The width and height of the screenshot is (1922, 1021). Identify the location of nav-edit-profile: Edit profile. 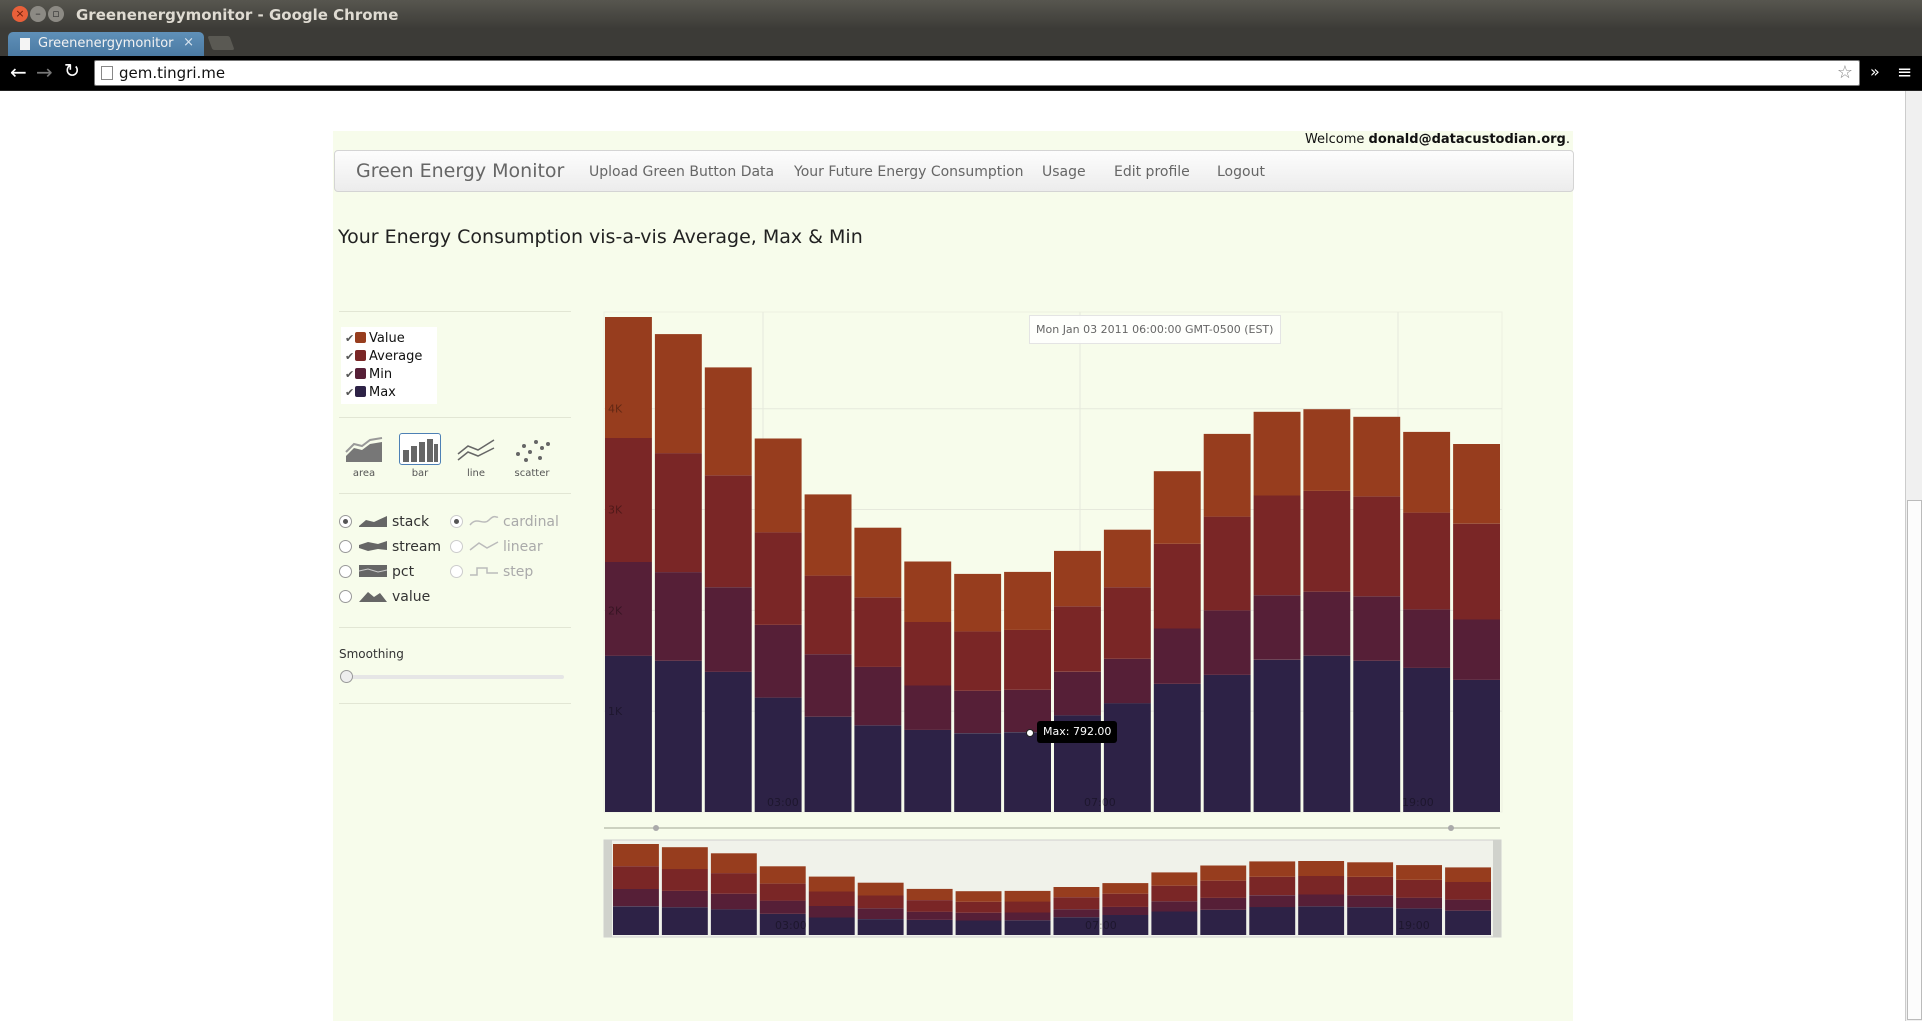
(1152, 172).